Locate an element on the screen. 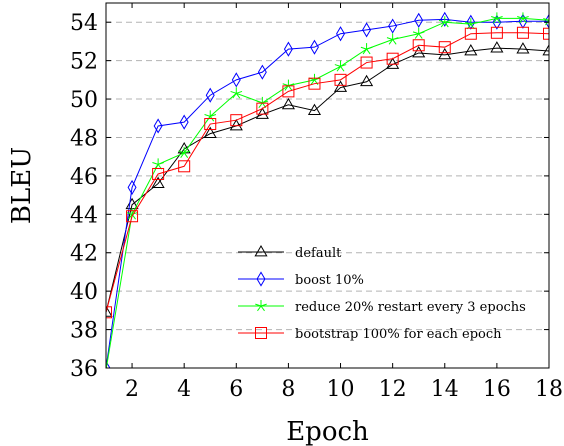  y-tick-label: 48 is located at coordinates (84, 138).